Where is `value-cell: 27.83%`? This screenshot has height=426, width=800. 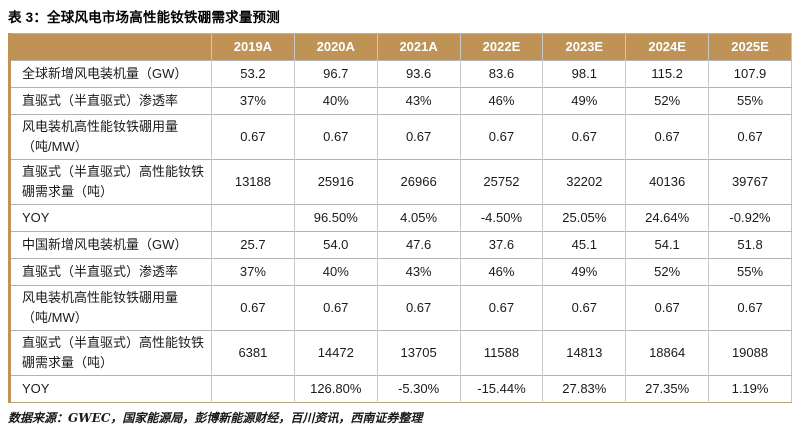 value-cell: 27.83% is located at coordinates (584, 389).